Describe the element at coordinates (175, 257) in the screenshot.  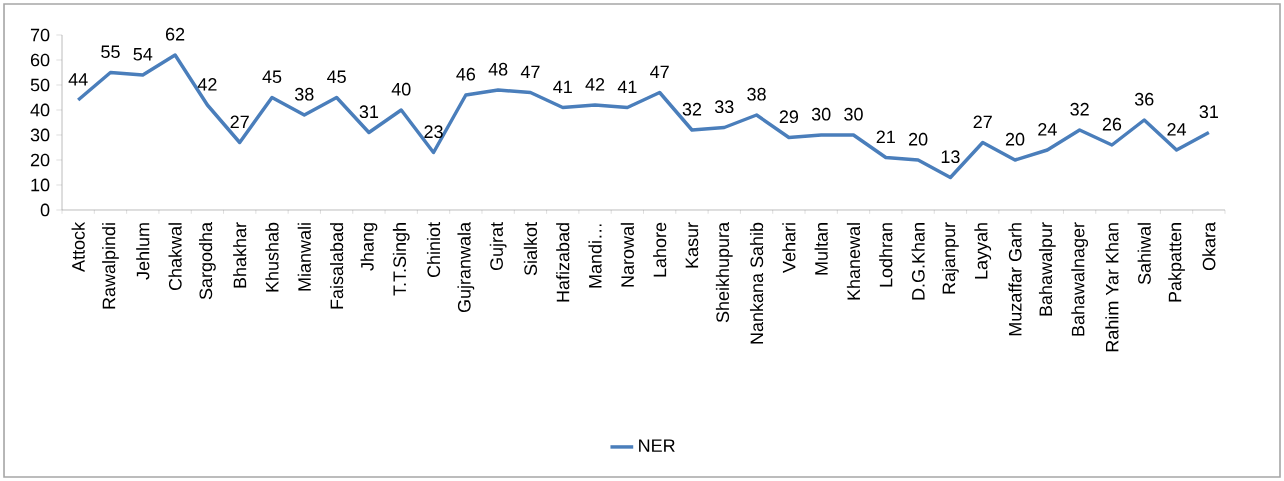
I see `x-tick-label: Chakwal` at that location.